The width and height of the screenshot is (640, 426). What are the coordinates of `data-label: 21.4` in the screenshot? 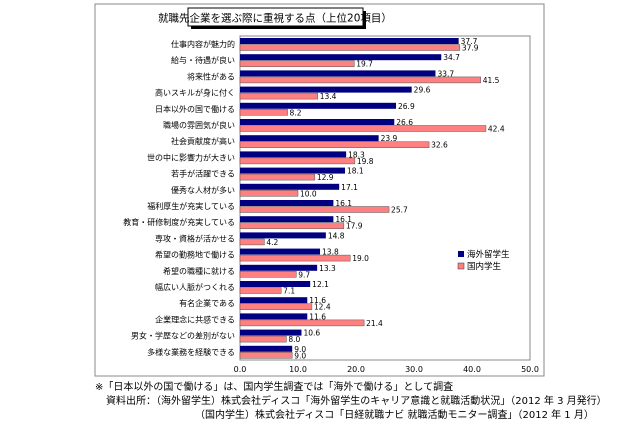 It's located at (374, 323).